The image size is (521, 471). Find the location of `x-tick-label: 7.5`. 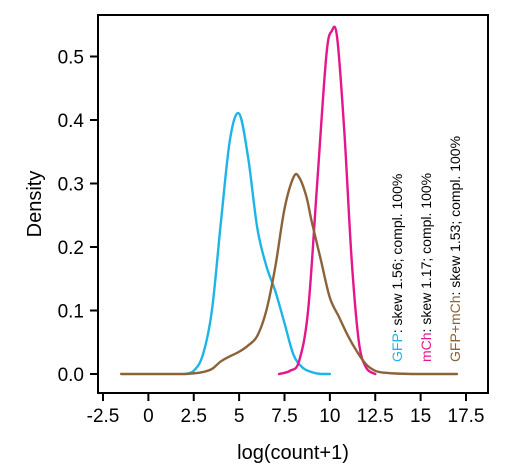

x-tick-label: 7.5 is located at coordinates (284, 416).